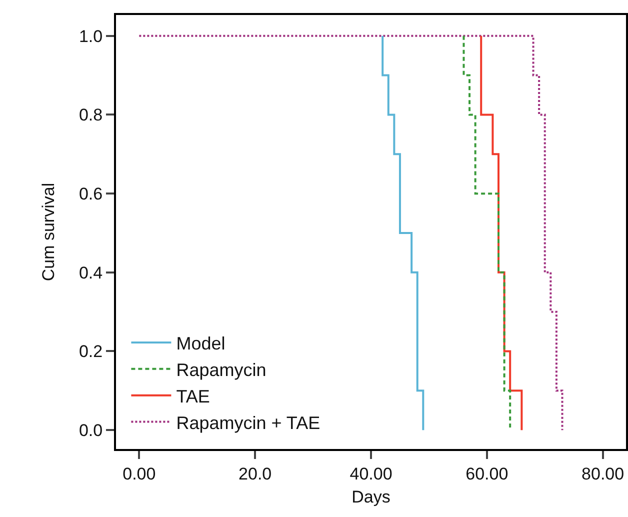 The width and height of the screenshot is (628, 517). I want to click on x-tick-label: 40.00, so click(371, 474).